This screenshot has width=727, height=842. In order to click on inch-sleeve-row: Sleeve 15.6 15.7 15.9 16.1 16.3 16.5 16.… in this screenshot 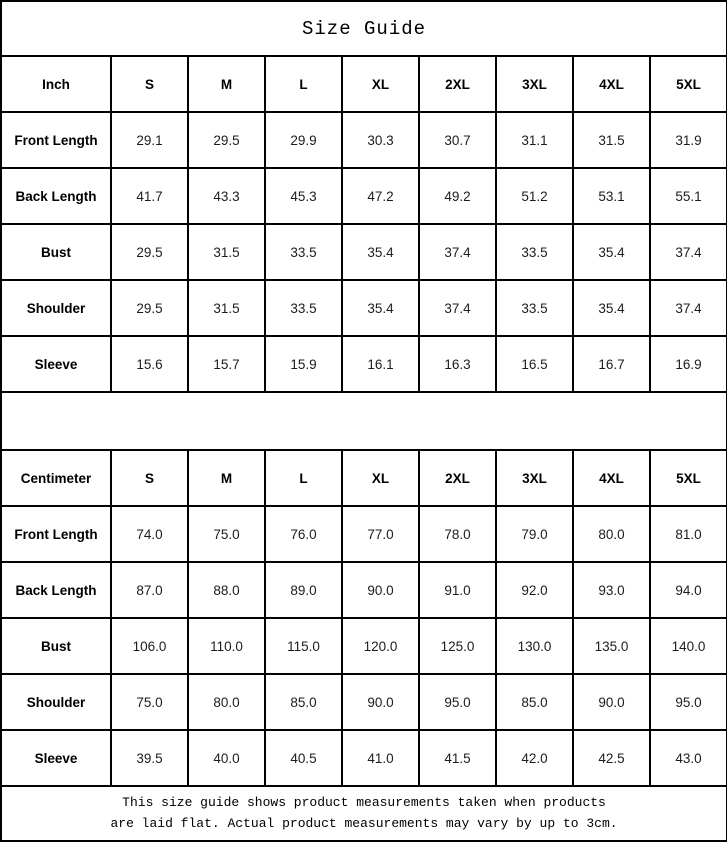, I will do `click(363, 364)`.